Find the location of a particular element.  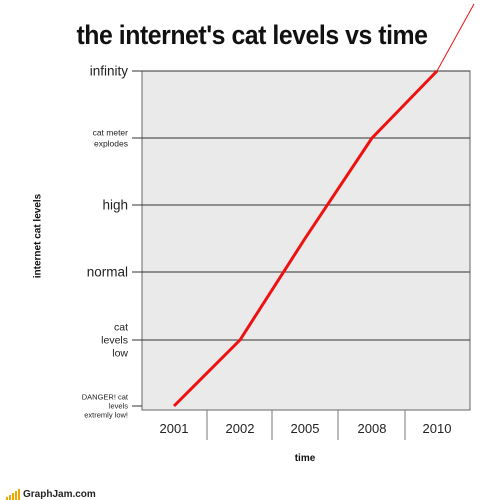

y-tick-label: infinity is located at coordinates (109, 71).